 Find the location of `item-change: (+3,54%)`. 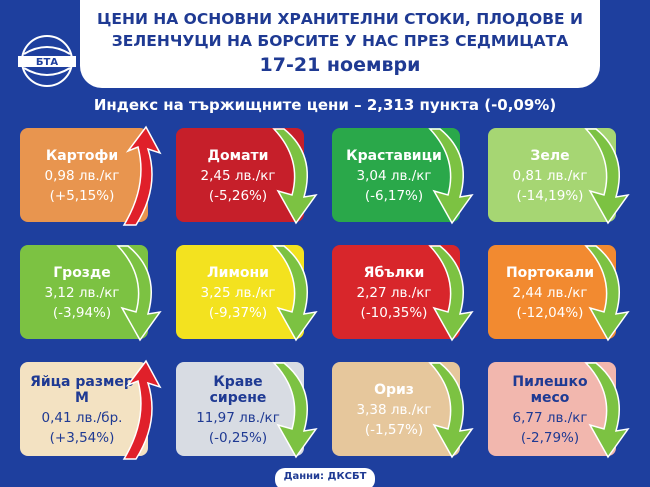

item-change: (+3,54%) is located at coordinates (82, 438).